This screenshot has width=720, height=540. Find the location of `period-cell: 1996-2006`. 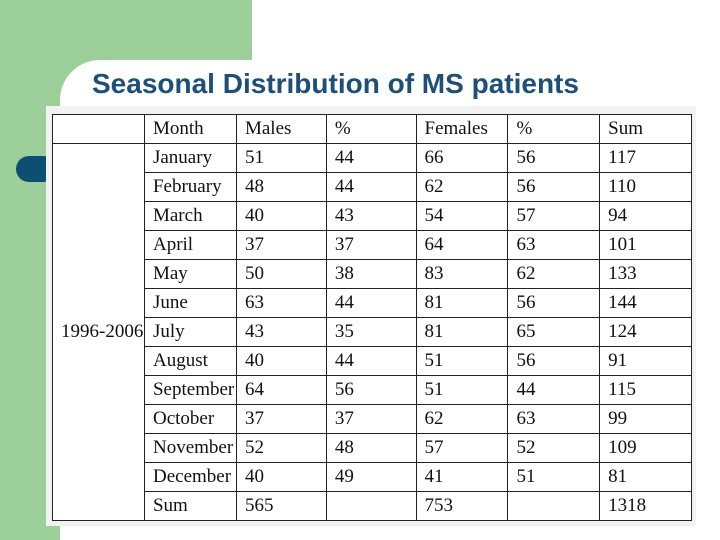

period-cell: 1996-2006 is located at coordinates (98, 332).